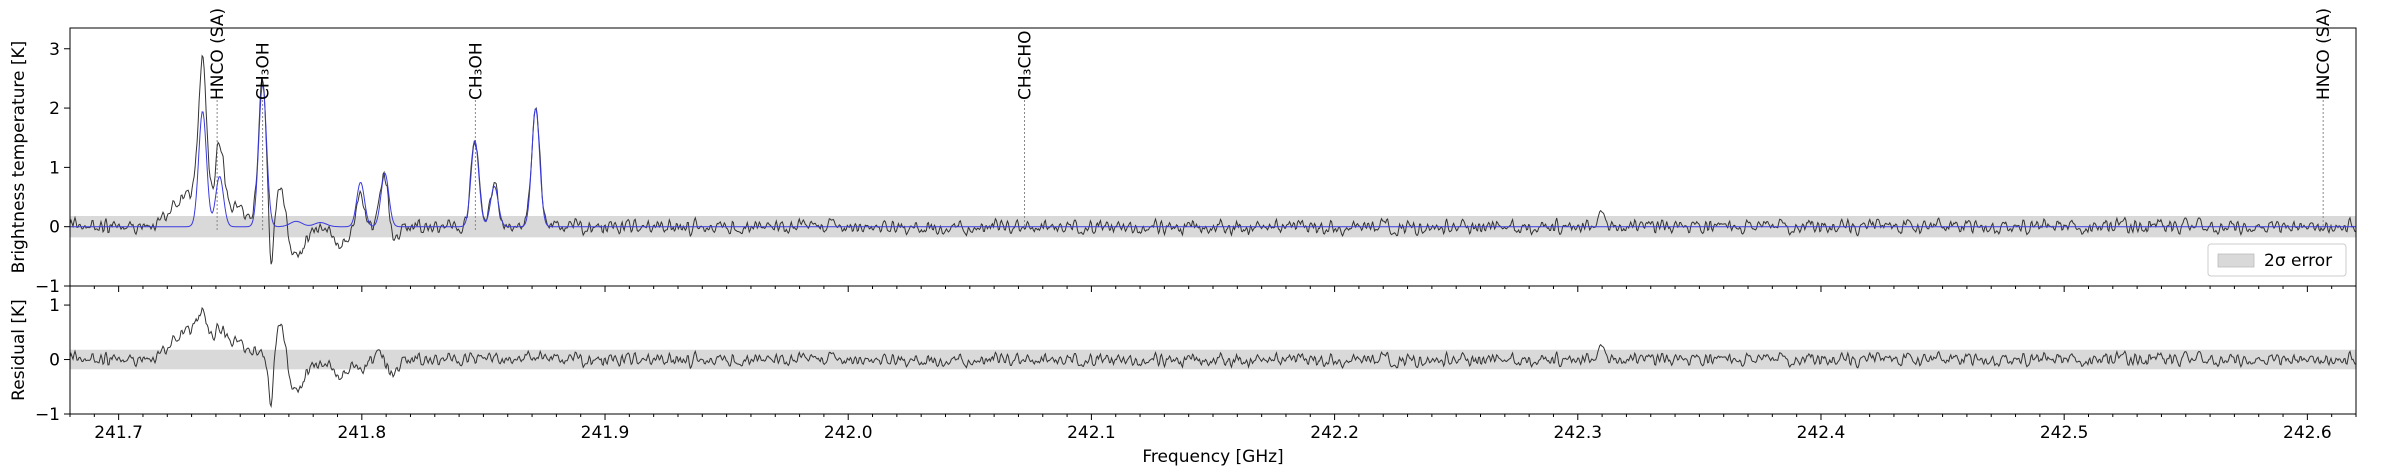  I want to click on frequency-x-tick-label: 242.6, so click(2307, 433).